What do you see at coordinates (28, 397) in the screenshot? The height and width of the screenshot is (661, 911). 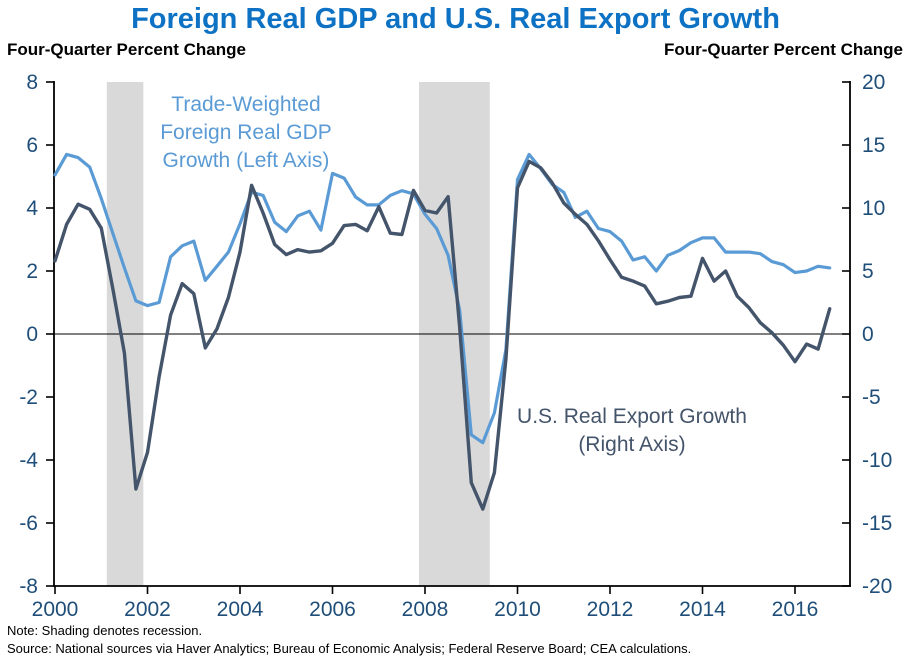 I see `tick-label: -2` at bounding box center [28, 397].